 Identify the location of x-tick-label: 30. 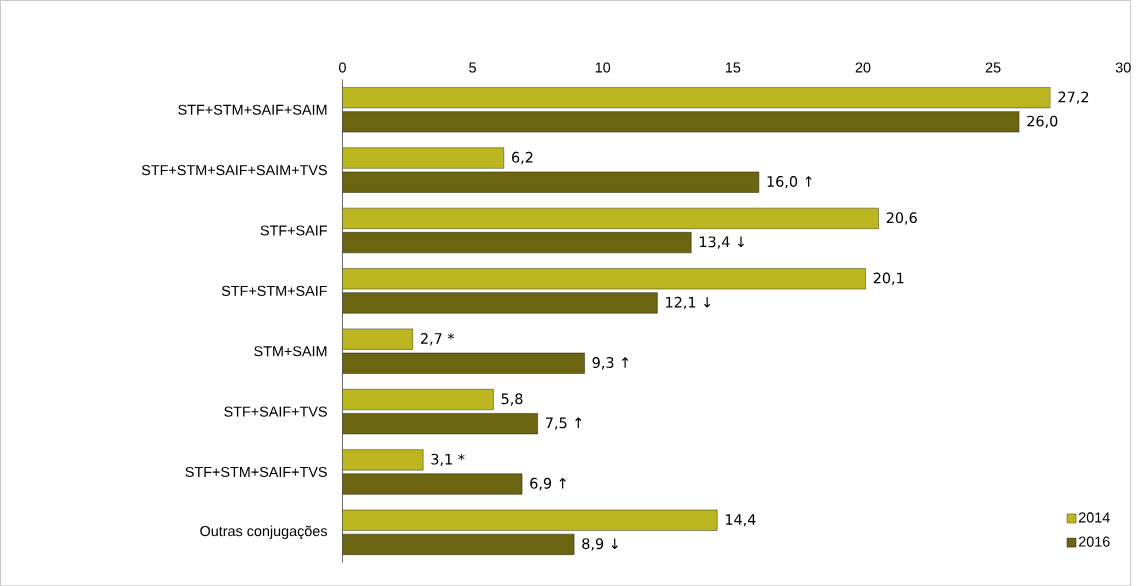
(1123, 67).